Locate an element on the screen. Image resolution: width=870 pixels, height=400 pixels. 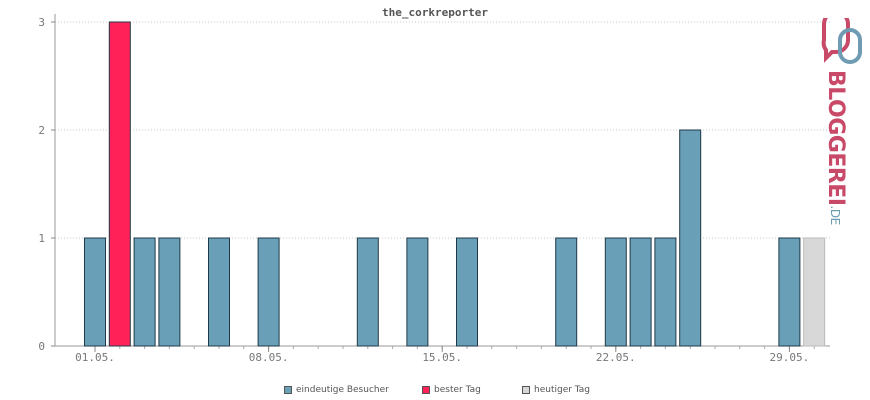
legend-swatch-today is located at coordinates (526, 390).